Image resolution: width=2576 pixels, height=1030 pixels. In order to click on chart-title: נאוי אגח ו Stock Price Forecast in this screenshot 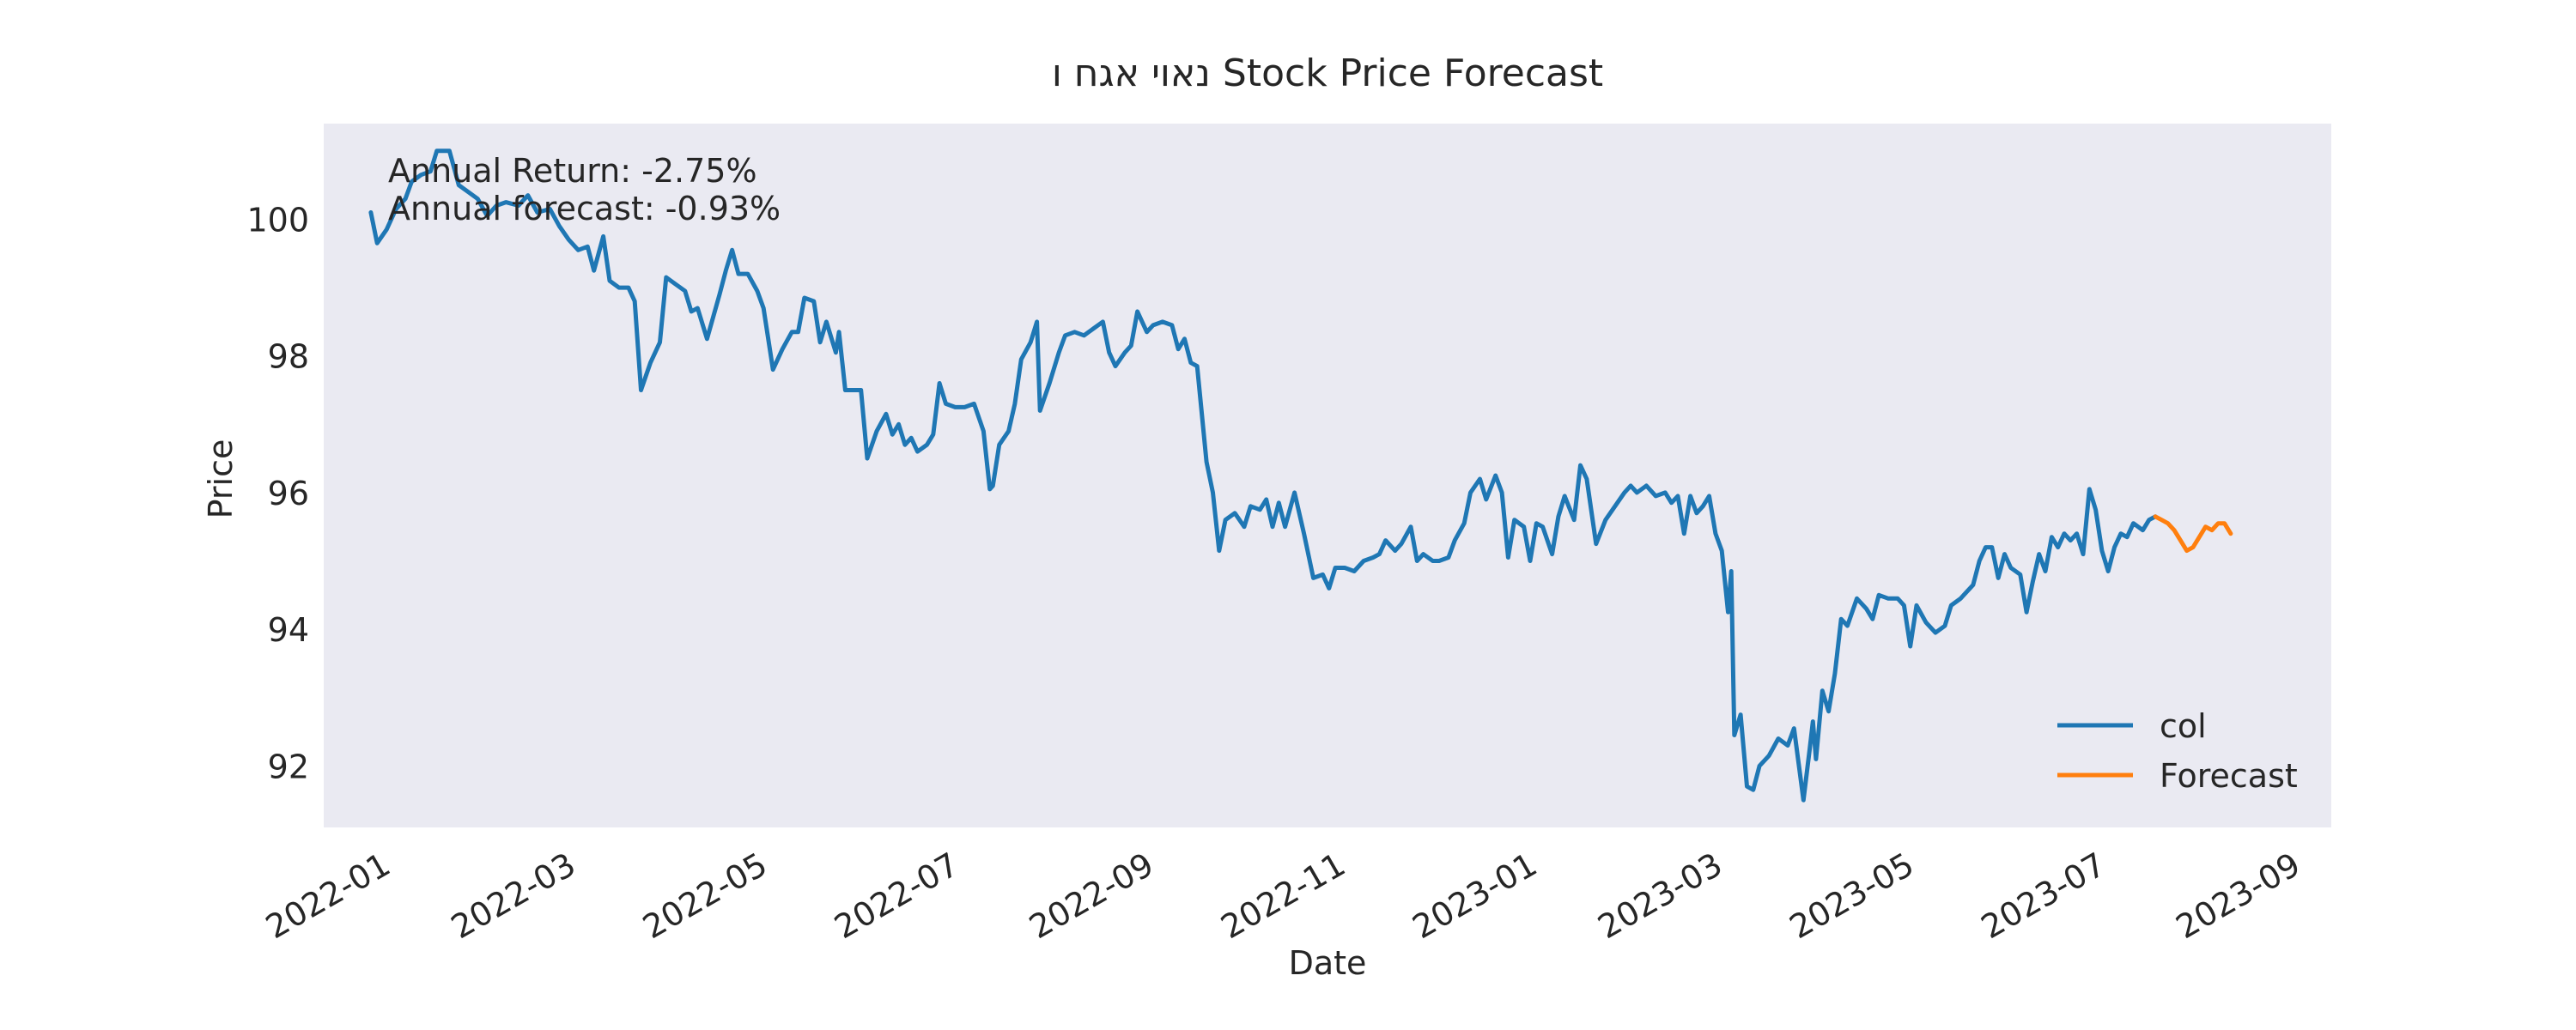, I will do `click(1327, 73)`.